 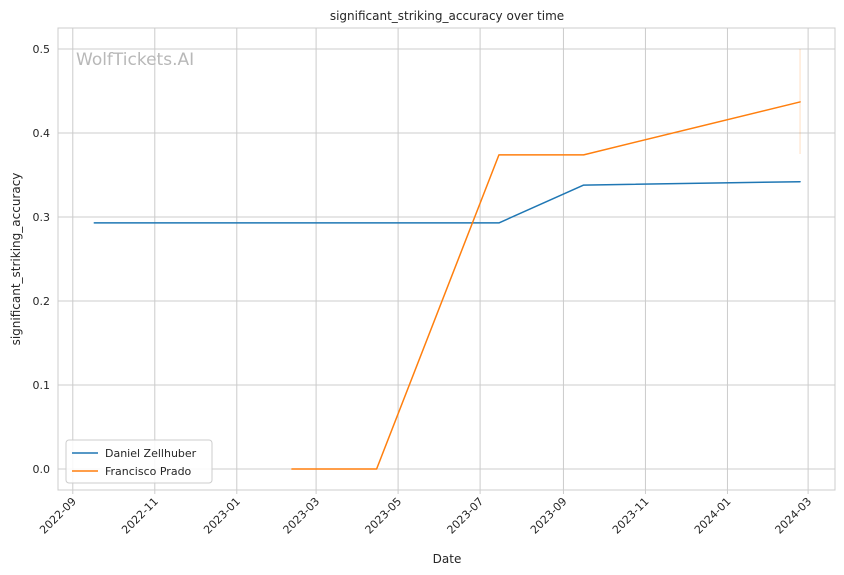 I want to click on x-tick-label: 2023-07, so click(x=466, y=516).